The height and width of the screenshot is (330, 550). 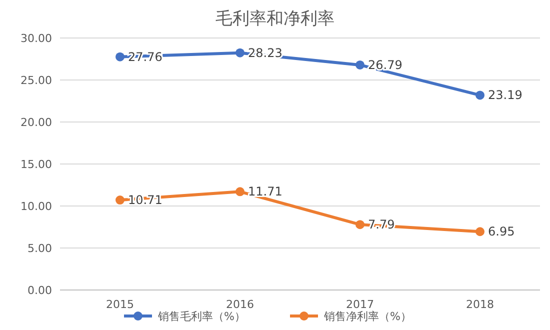 I want to click on chart-title: 毛利率和净利率, so click(x=275, y=19).